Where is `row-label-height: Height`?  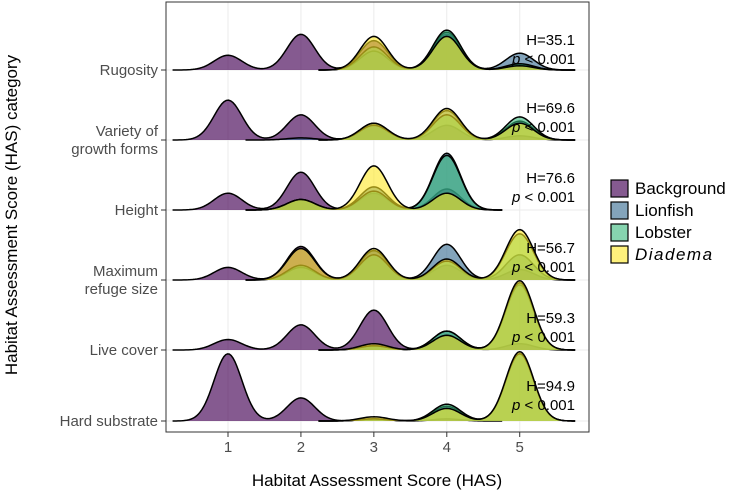
row-label-height: Height is located at coordinates (137, 210).